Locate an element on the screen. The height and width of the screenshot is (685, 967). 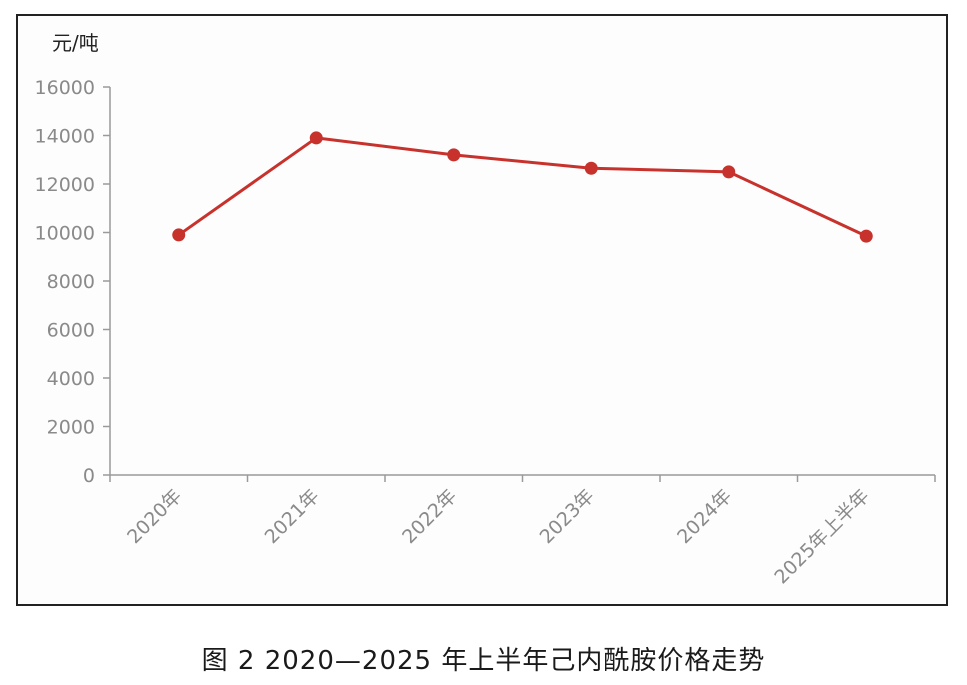
x-tick-label: 2021年 is located at coordinates (292, 516).